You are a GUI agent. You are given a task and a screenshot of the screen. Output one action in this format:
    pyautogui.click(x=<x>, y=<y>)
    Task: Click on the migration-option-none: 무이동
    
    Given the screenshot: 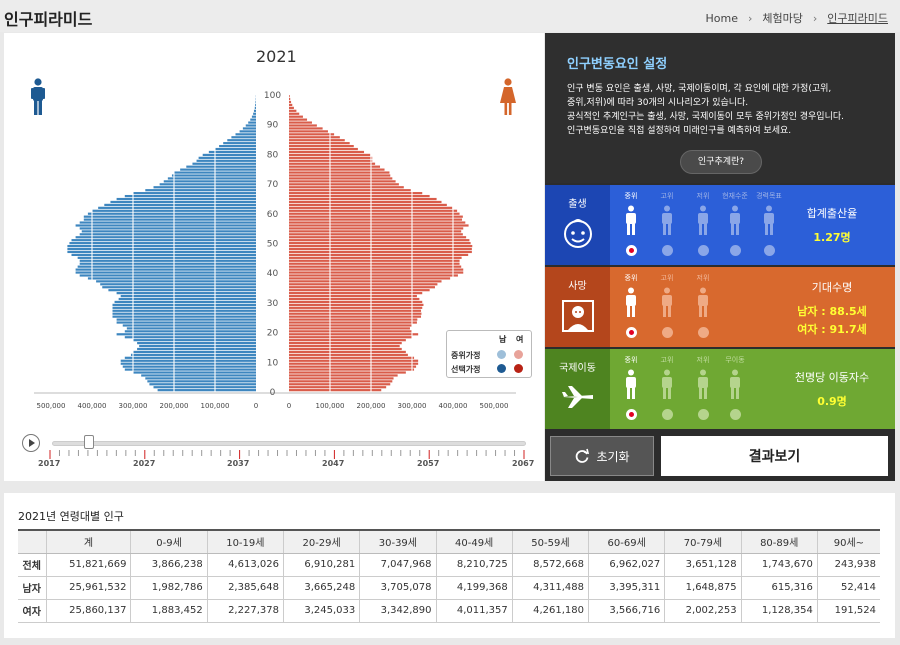 What is the action you would take?
    pyautogui.click(x=735, y=387)
    